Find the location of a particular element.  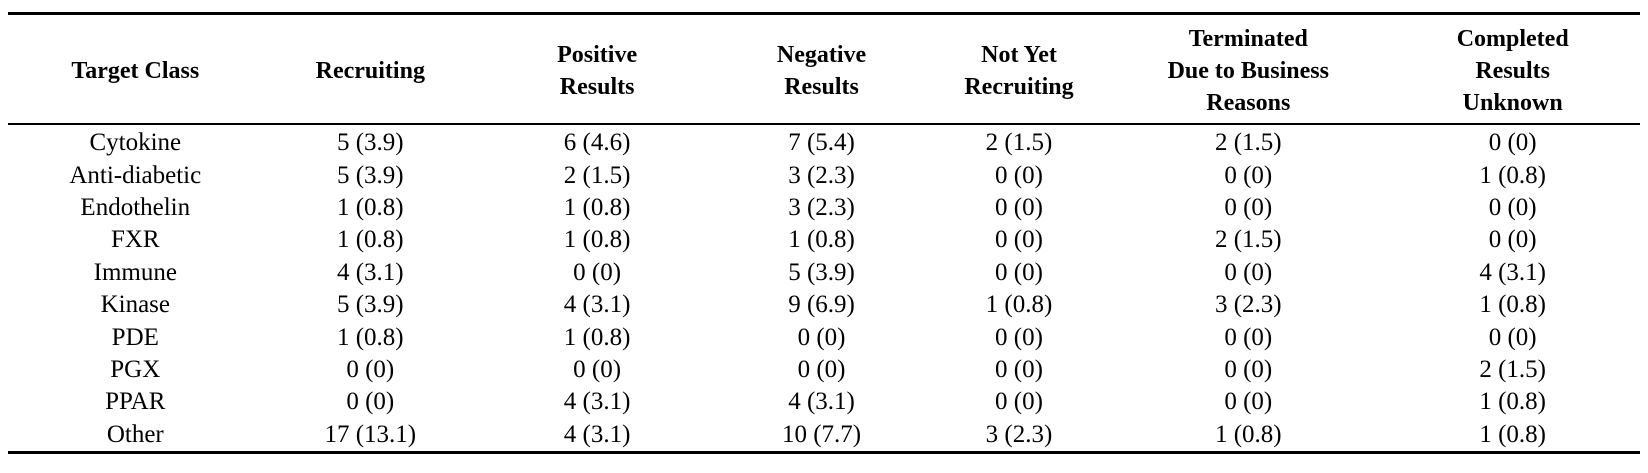

header-negative-results: Negative Results is located at coordinates (821, 71).